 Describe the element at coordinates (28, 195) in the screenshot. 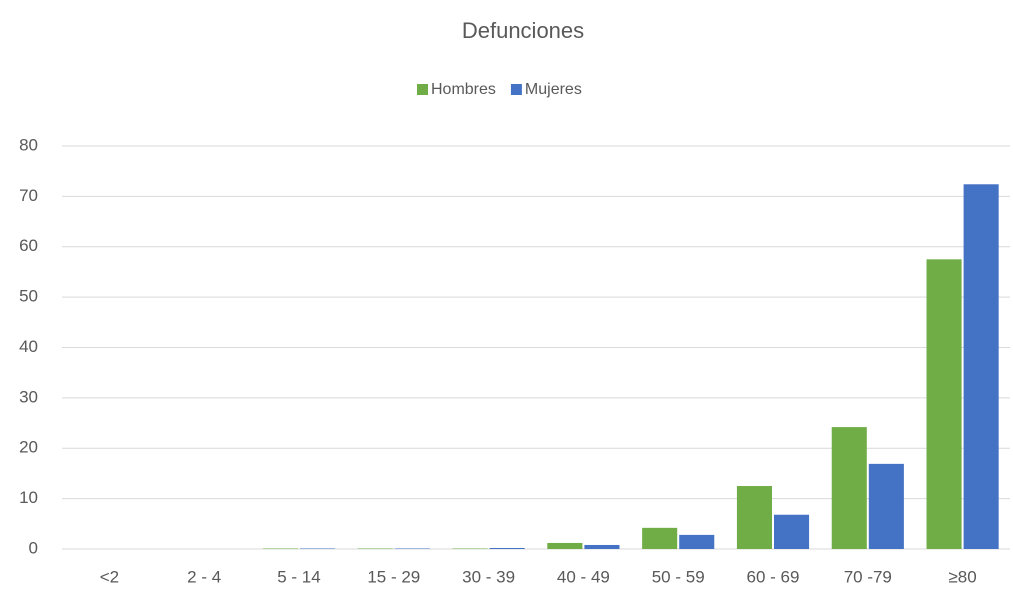

I see `y-tick-label: 70` at that location.